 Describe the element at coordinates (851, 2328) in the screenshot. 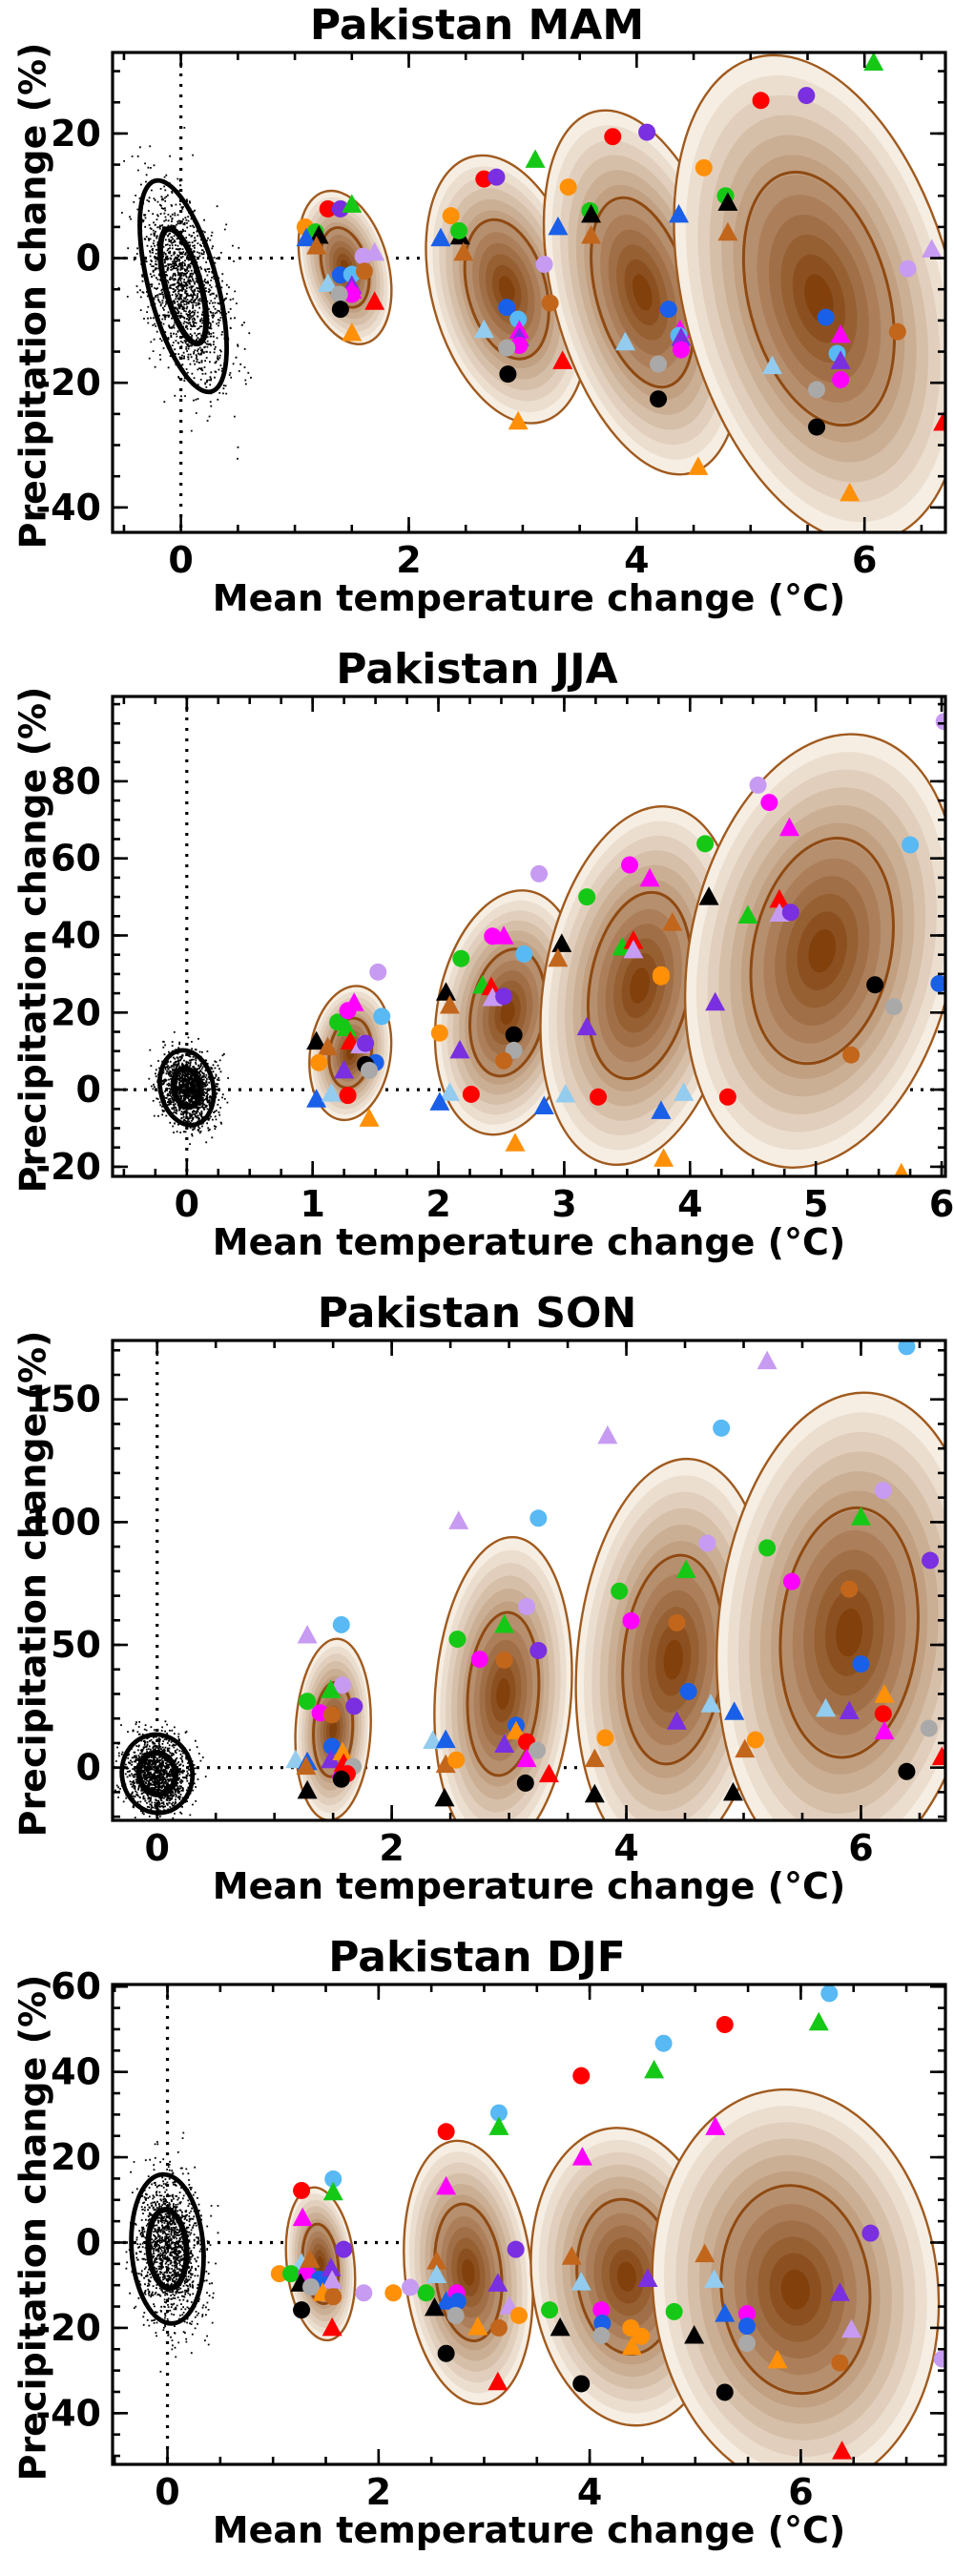

I see `marker-triangle-v` at that location.